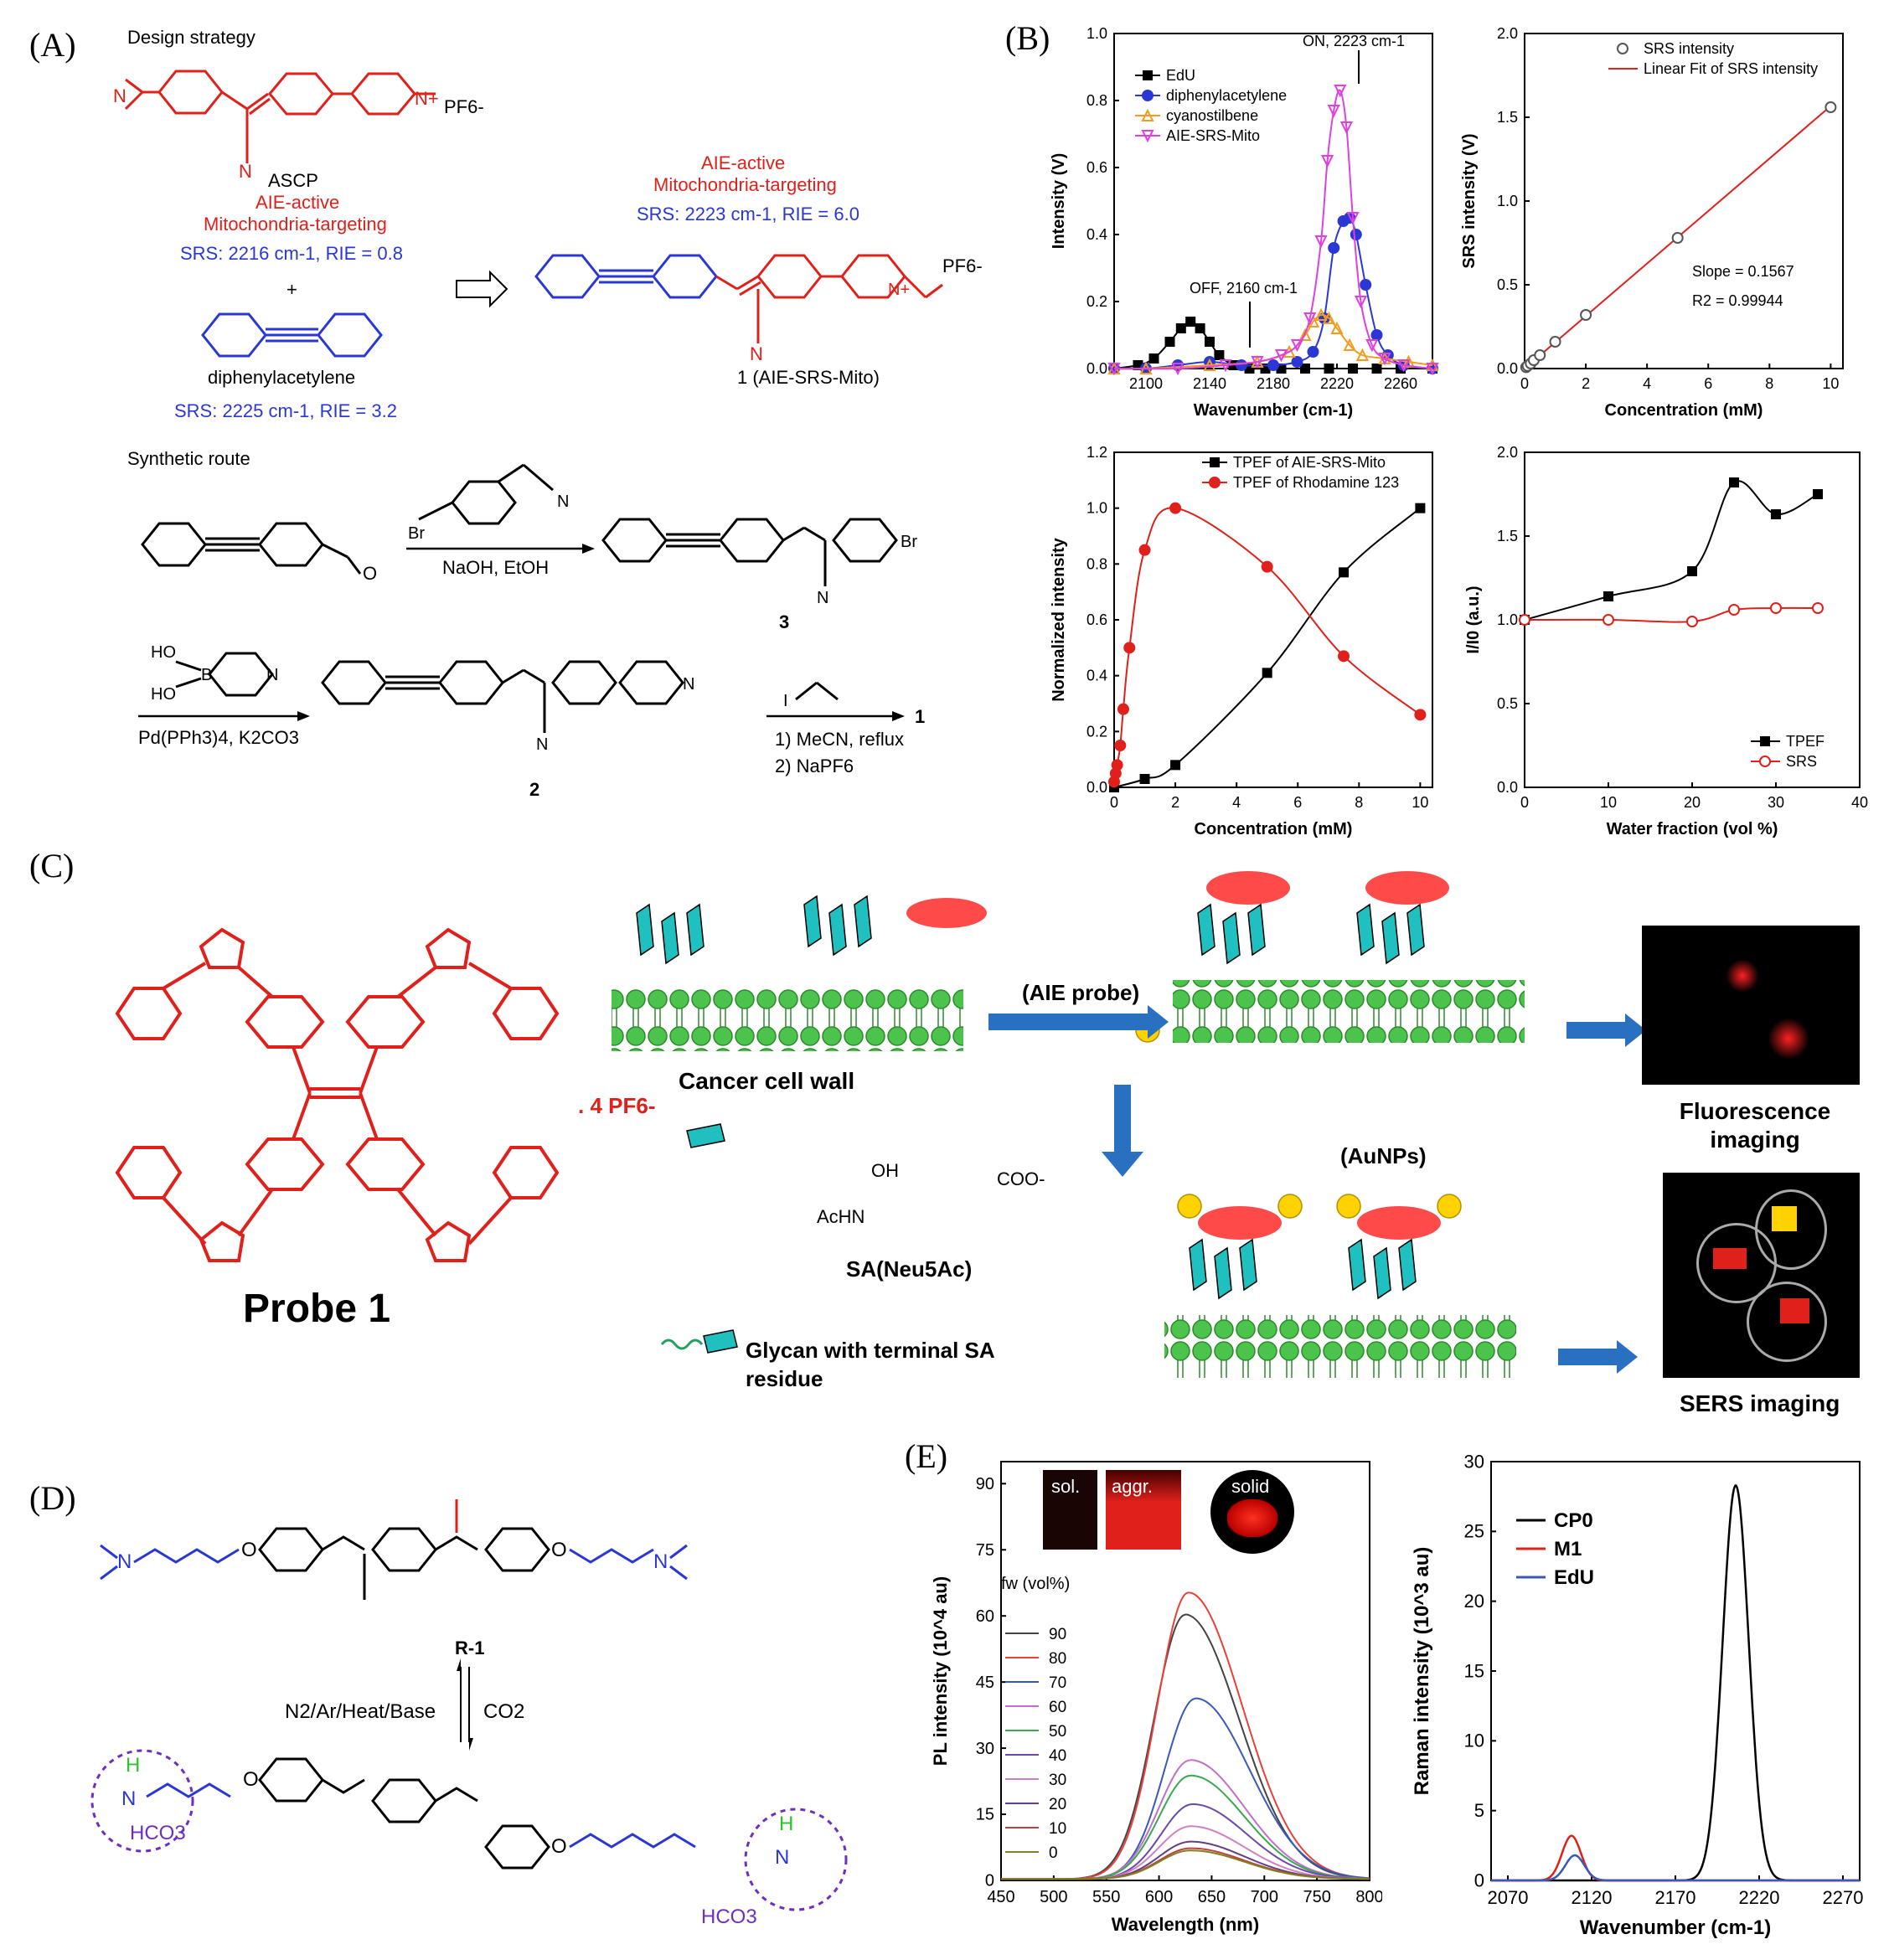 This screenshot has height=1960, width=1889. I want to click on d-bottom-o-right: O, so click(559, 1847).